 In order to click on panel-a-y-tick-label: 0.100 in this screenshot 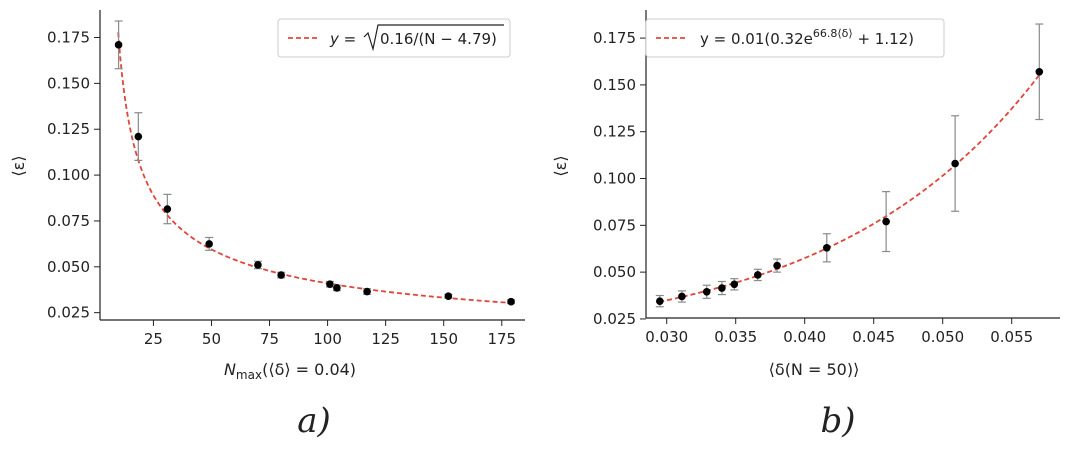, I will do `click(68, 175)`.